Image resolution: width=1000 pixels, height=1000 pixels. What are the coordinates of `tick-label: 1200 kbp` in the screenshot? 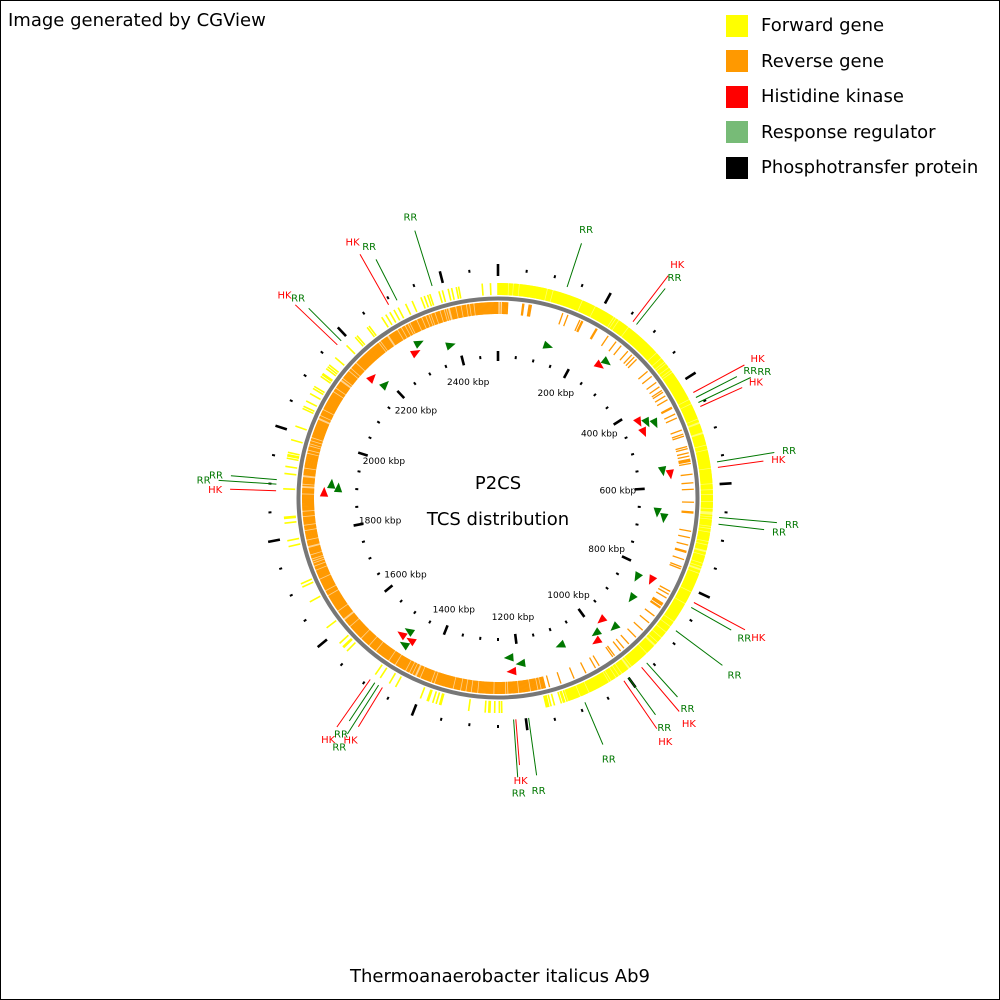 It's located at (513, 618).